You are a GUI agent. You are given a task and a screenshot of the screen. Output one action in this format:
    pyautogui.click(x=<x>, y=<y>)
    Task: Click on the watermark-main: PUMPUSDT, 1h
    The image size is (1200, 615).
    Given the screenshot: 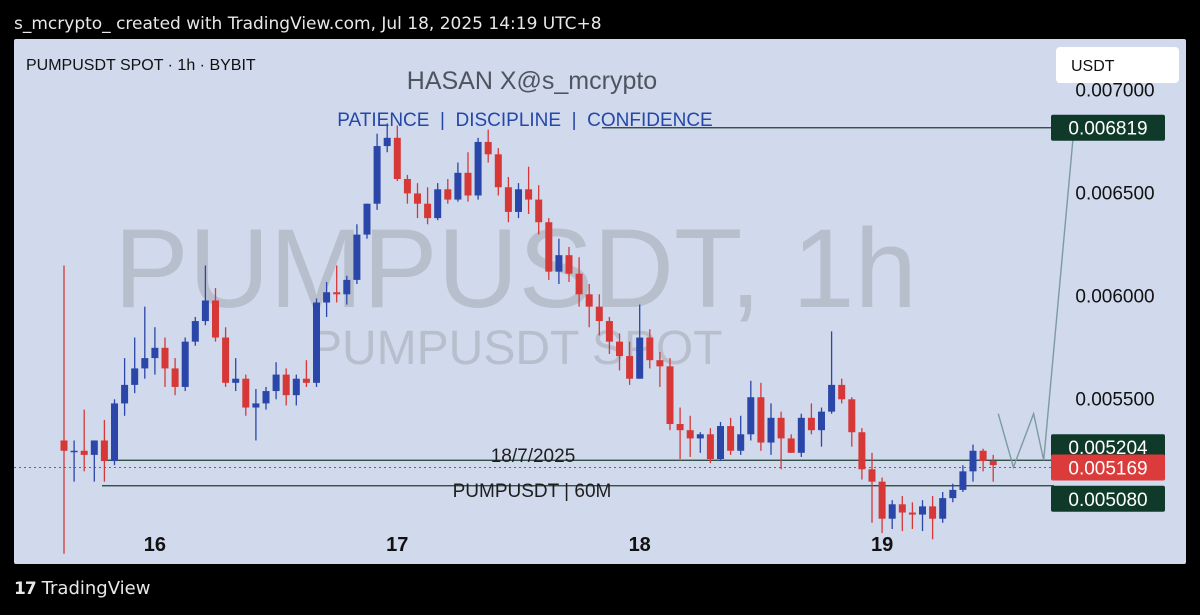 What is the action you would take?
    pyautogui.click(x=515, y=268)
    